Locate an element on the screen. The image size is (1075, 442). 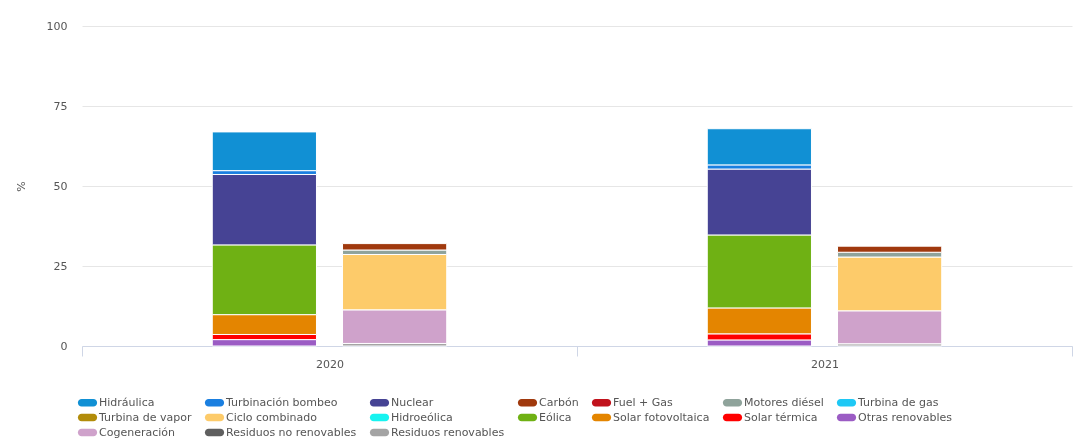
legend-label: Eólica is located at coordinates (555, 417).